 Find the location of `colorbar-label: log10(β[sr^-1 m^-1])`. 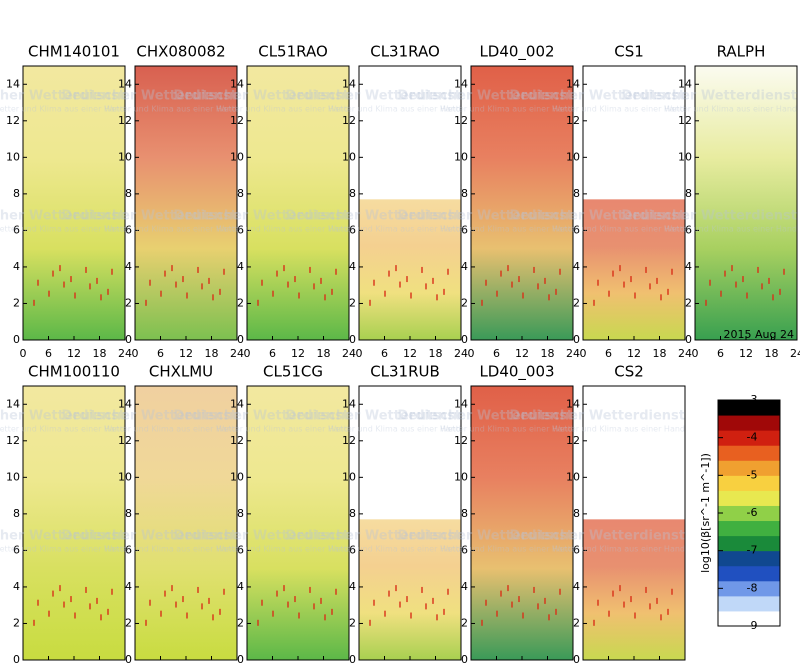

colorbar-label: log10(β[sr^-1 m^-1]) is located at coordinates (705, 513).